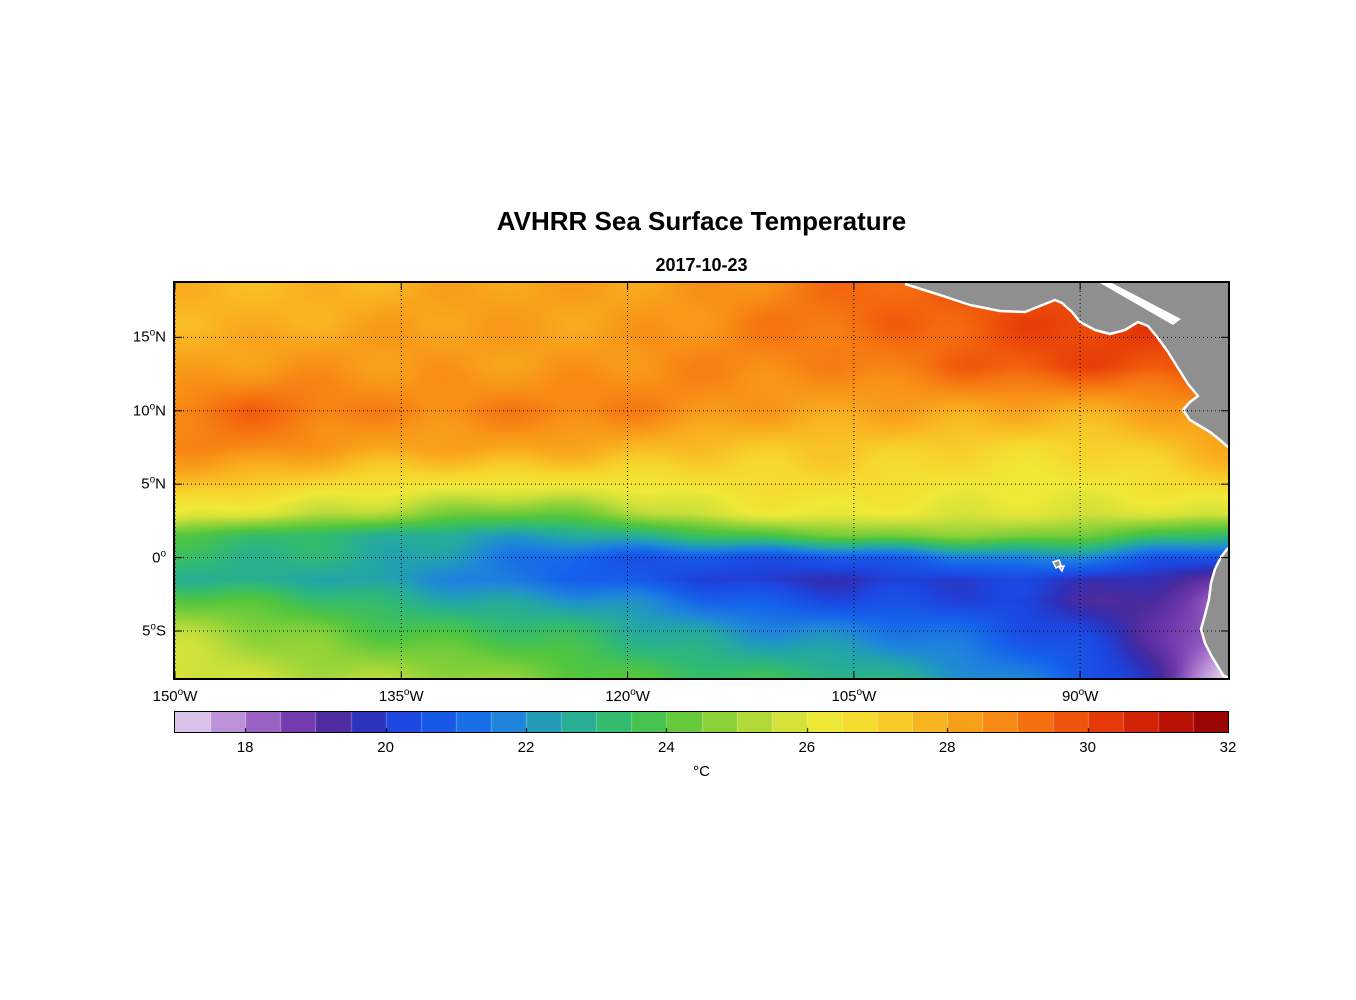 The image size is (1356, 1000). Describe the element at coordinates (701, 221) in the screenshot. I see `chart-title: AVHRR Sea Surface Temperature` at that location.